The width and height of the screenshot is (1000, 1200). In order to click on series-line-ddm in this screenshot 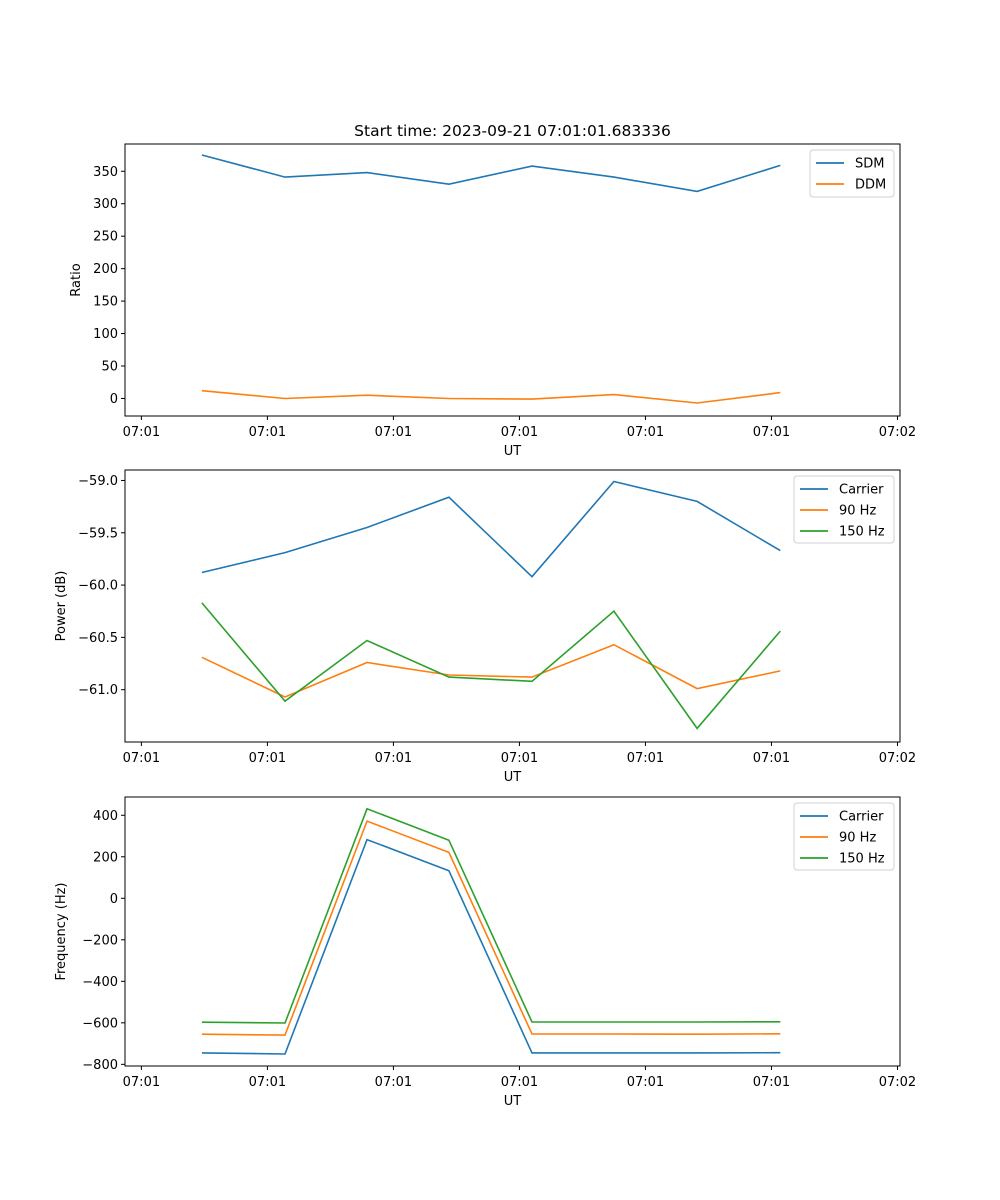, I will do `click(491, 396)`.